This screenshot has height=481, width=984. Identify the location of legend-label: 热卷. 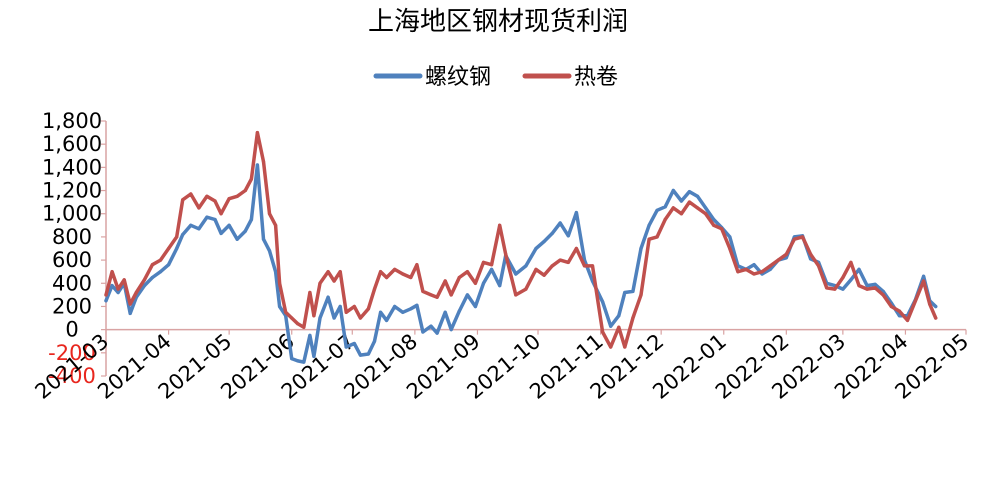
(596, 77).